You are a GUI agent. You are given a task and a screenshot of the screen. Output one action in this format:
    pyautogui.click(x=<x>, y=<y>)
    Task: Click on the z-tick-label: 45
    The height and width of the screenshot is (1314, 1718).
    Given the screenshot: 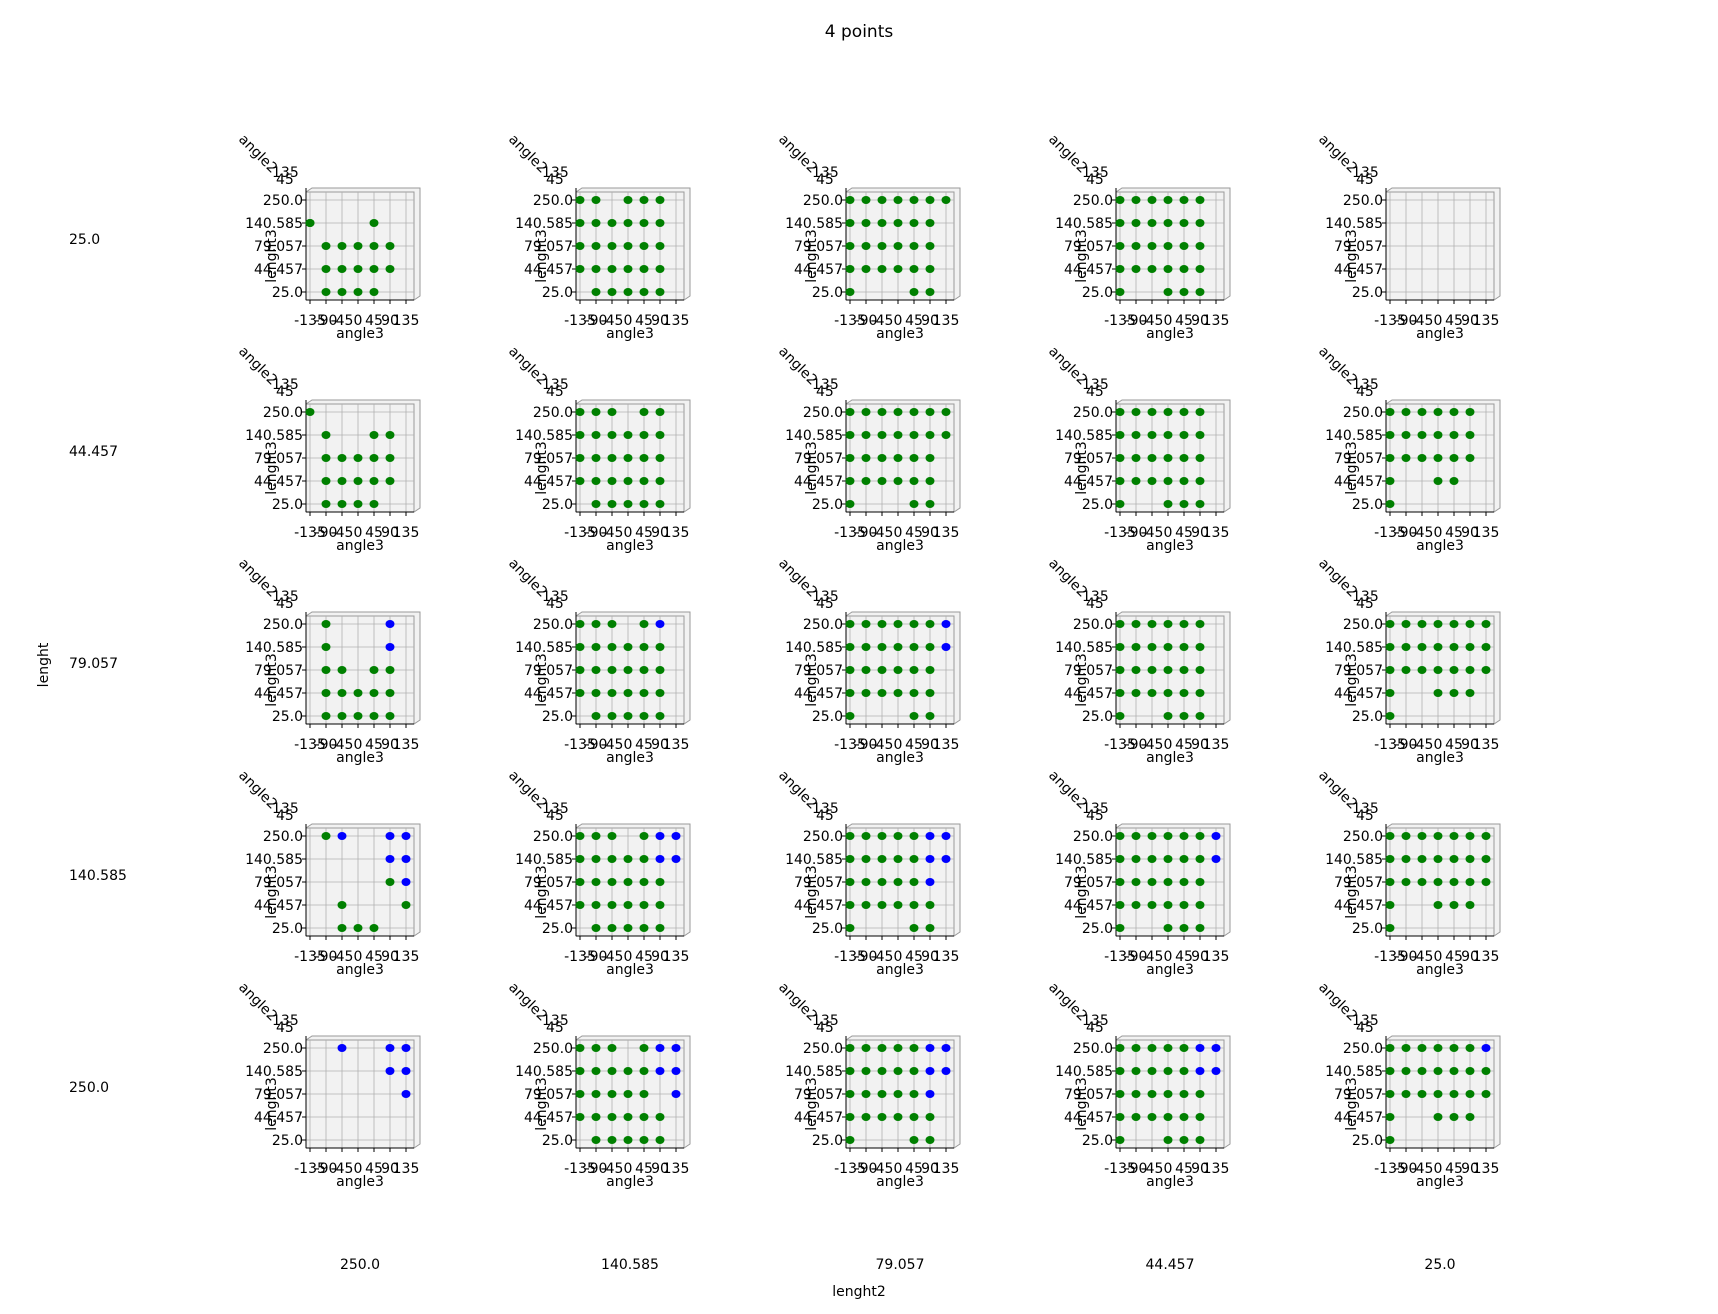 What is the action you would take?
    pyautogui.click(x=285, y=816)
    